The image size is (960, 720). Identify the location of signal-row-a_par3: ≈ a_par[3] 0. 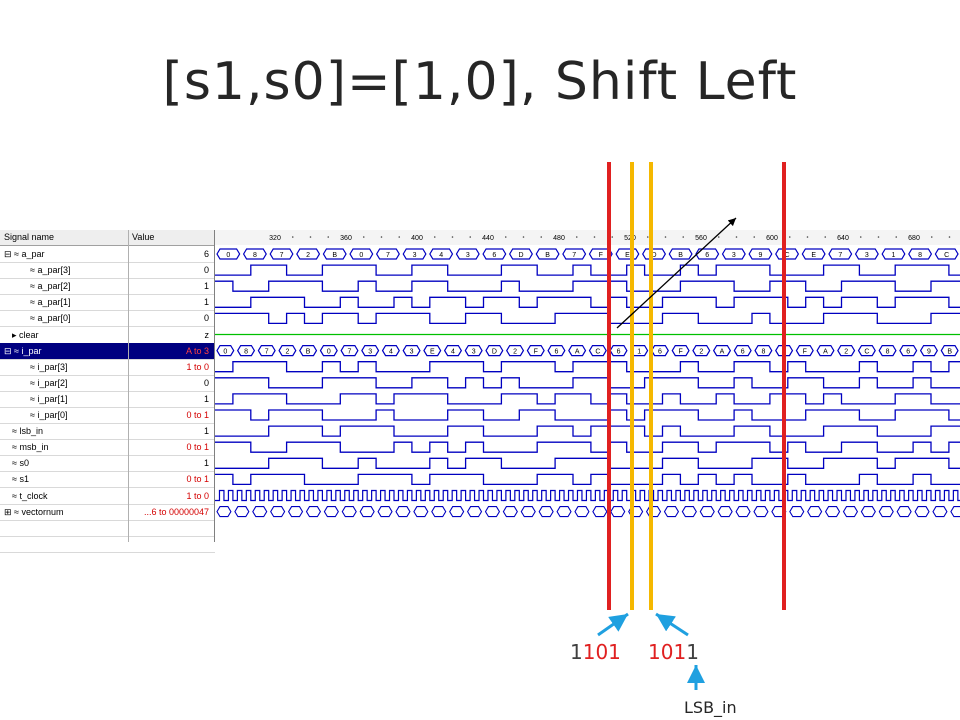
(107, 271).